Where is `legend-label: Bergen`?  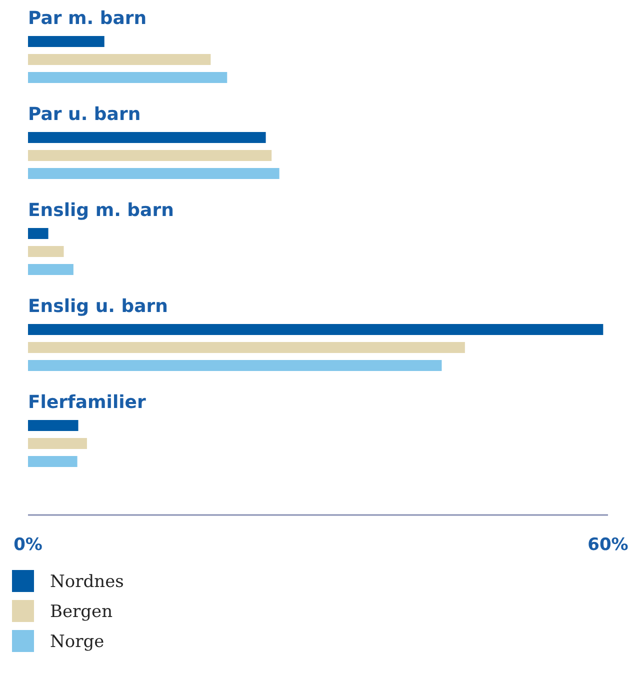 legend-label: Bergen is located at coordinates (81, 612).